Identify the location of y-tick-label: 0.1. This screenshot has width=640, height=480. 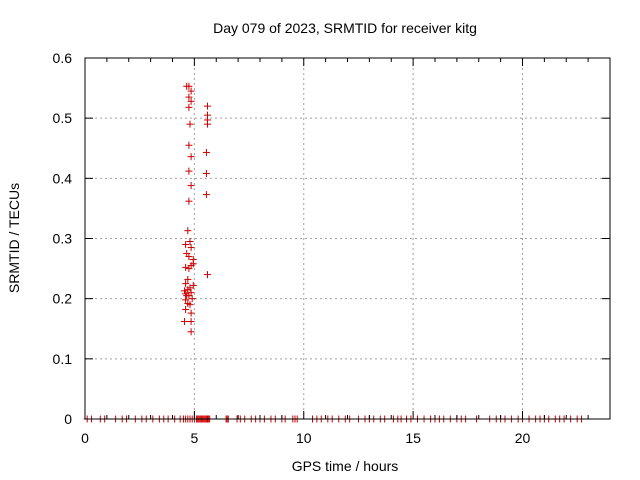
(63, 359).